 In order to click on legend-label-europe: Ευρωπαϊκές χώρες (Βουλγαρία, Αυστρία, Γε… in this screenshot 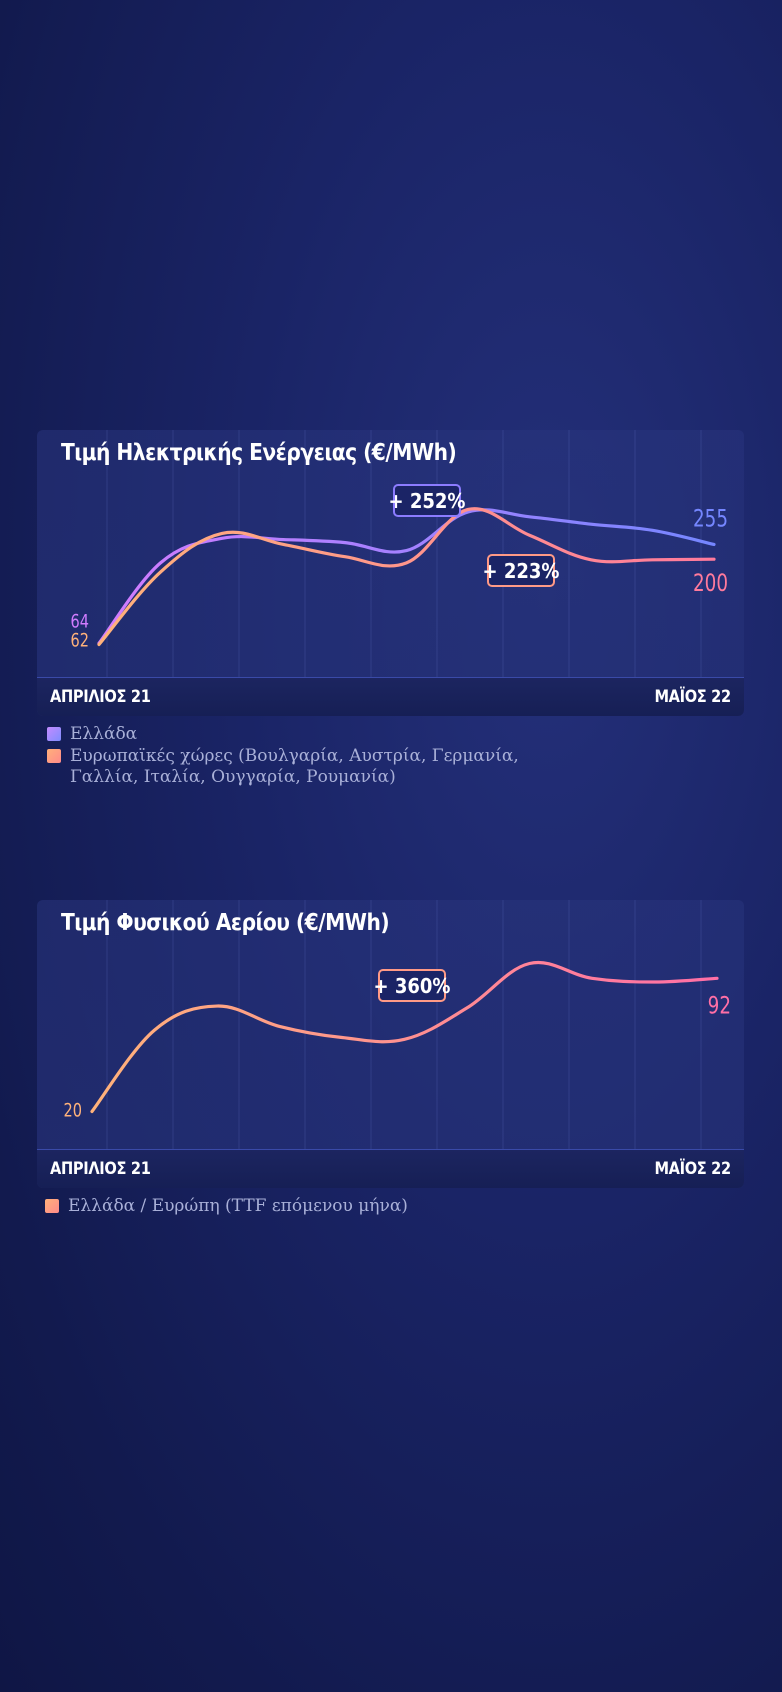, I will do `click(294, 766)`.